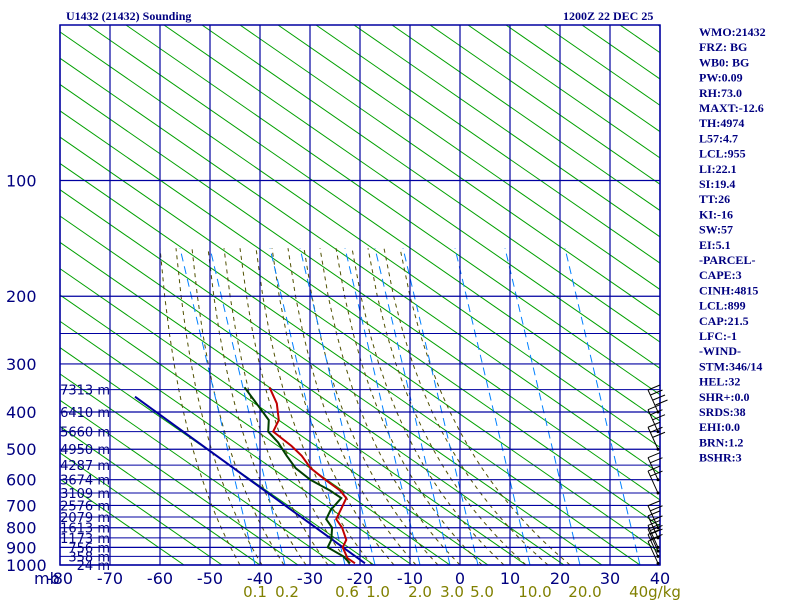  Describe the element at coordinates (378, 591) in the screenshot. I see `mixing-ratio-tick-label: 1.0` at that location.